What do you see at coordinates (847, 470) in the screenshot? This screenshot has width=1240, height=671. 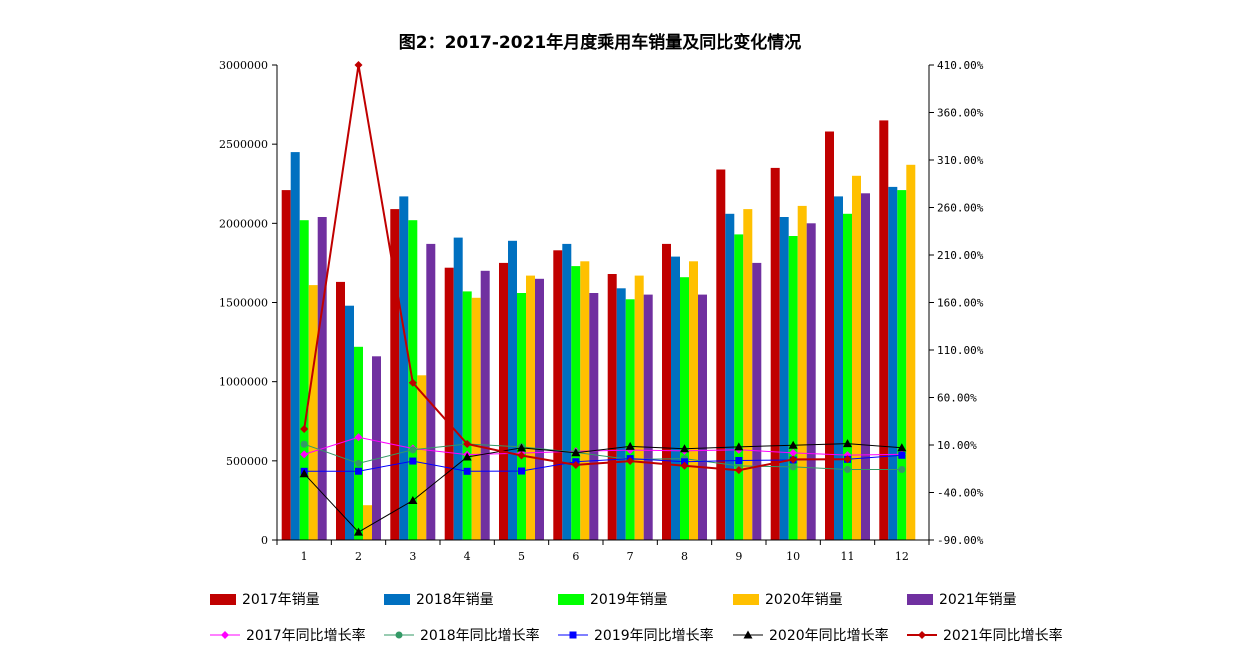 I see `point-2018年同比增长率-11` at bounding box center [847, 470].